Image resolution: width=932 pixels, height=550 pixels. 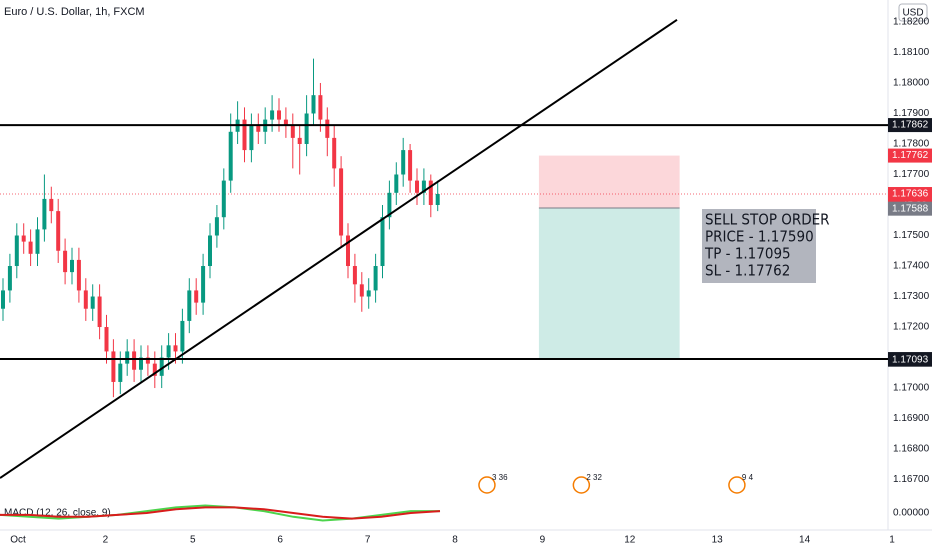 What do you see at coordinates (748, 477) in the screenshot?
I see `event-label: 9 4` at bounding box center [748, 477].